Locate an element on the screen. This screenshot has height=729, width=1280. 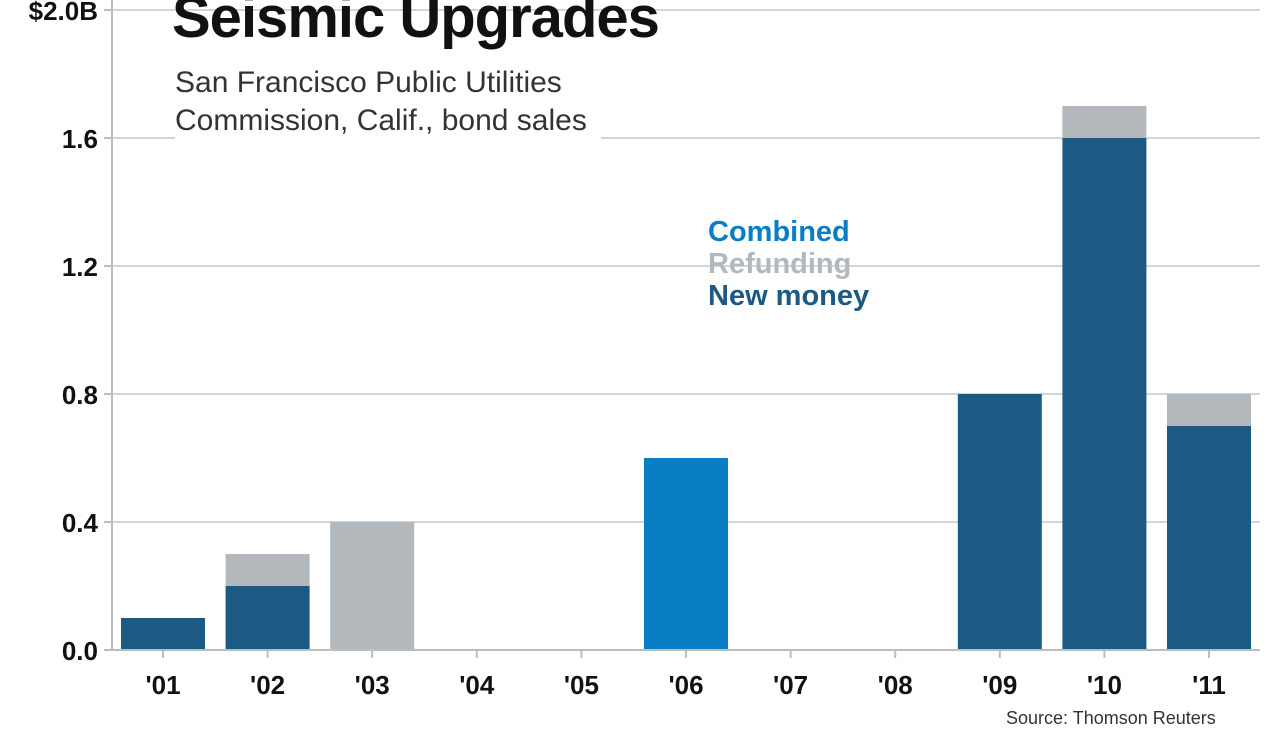
subtitle-line-1: San Francisco Public Utilities is located at coordinates (368, 82).